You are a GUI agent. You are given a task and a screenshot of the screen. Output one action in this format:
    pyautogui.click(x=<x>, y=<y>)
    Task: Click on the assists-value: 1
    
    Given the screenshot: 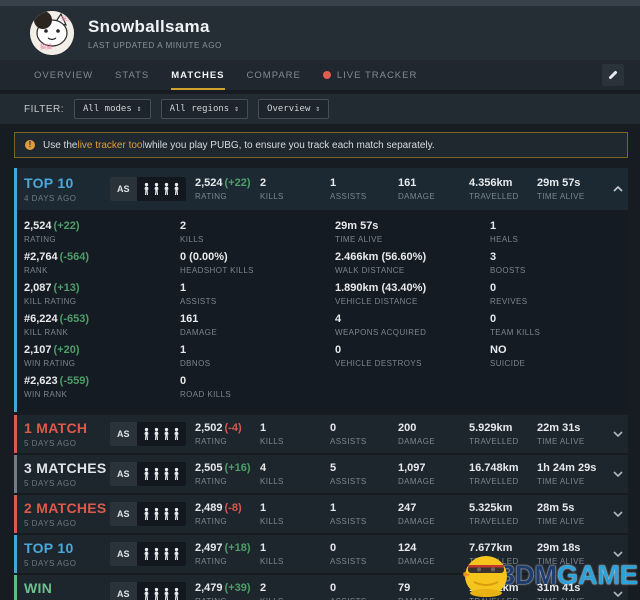 What is the action you would take?
    pyautogui.click(x=333, y=508)
    